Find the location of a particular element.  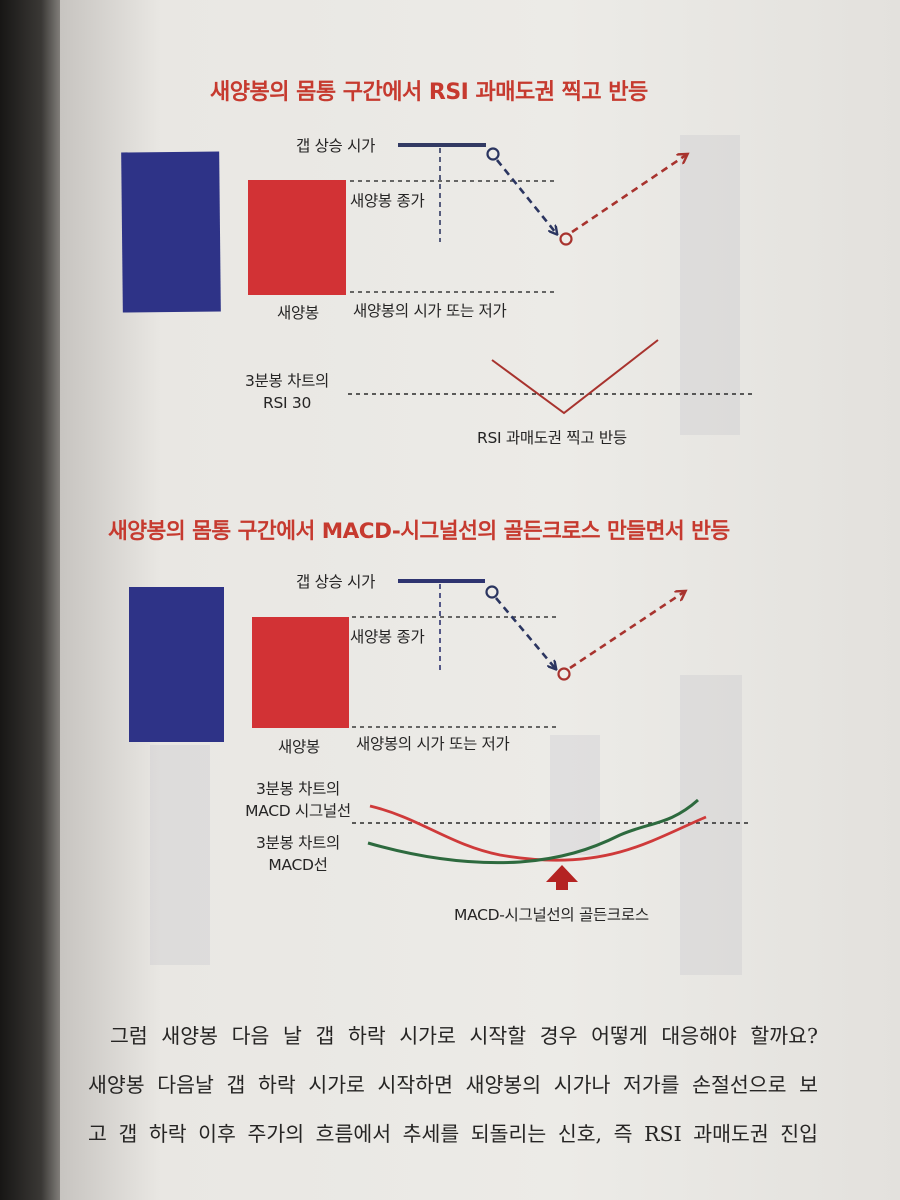

figure2-title: 새양봉의 몸통 구간에서 MACD-시그널선의 골든크로스 만들면서 반등 is located at coordinates (419, 531).